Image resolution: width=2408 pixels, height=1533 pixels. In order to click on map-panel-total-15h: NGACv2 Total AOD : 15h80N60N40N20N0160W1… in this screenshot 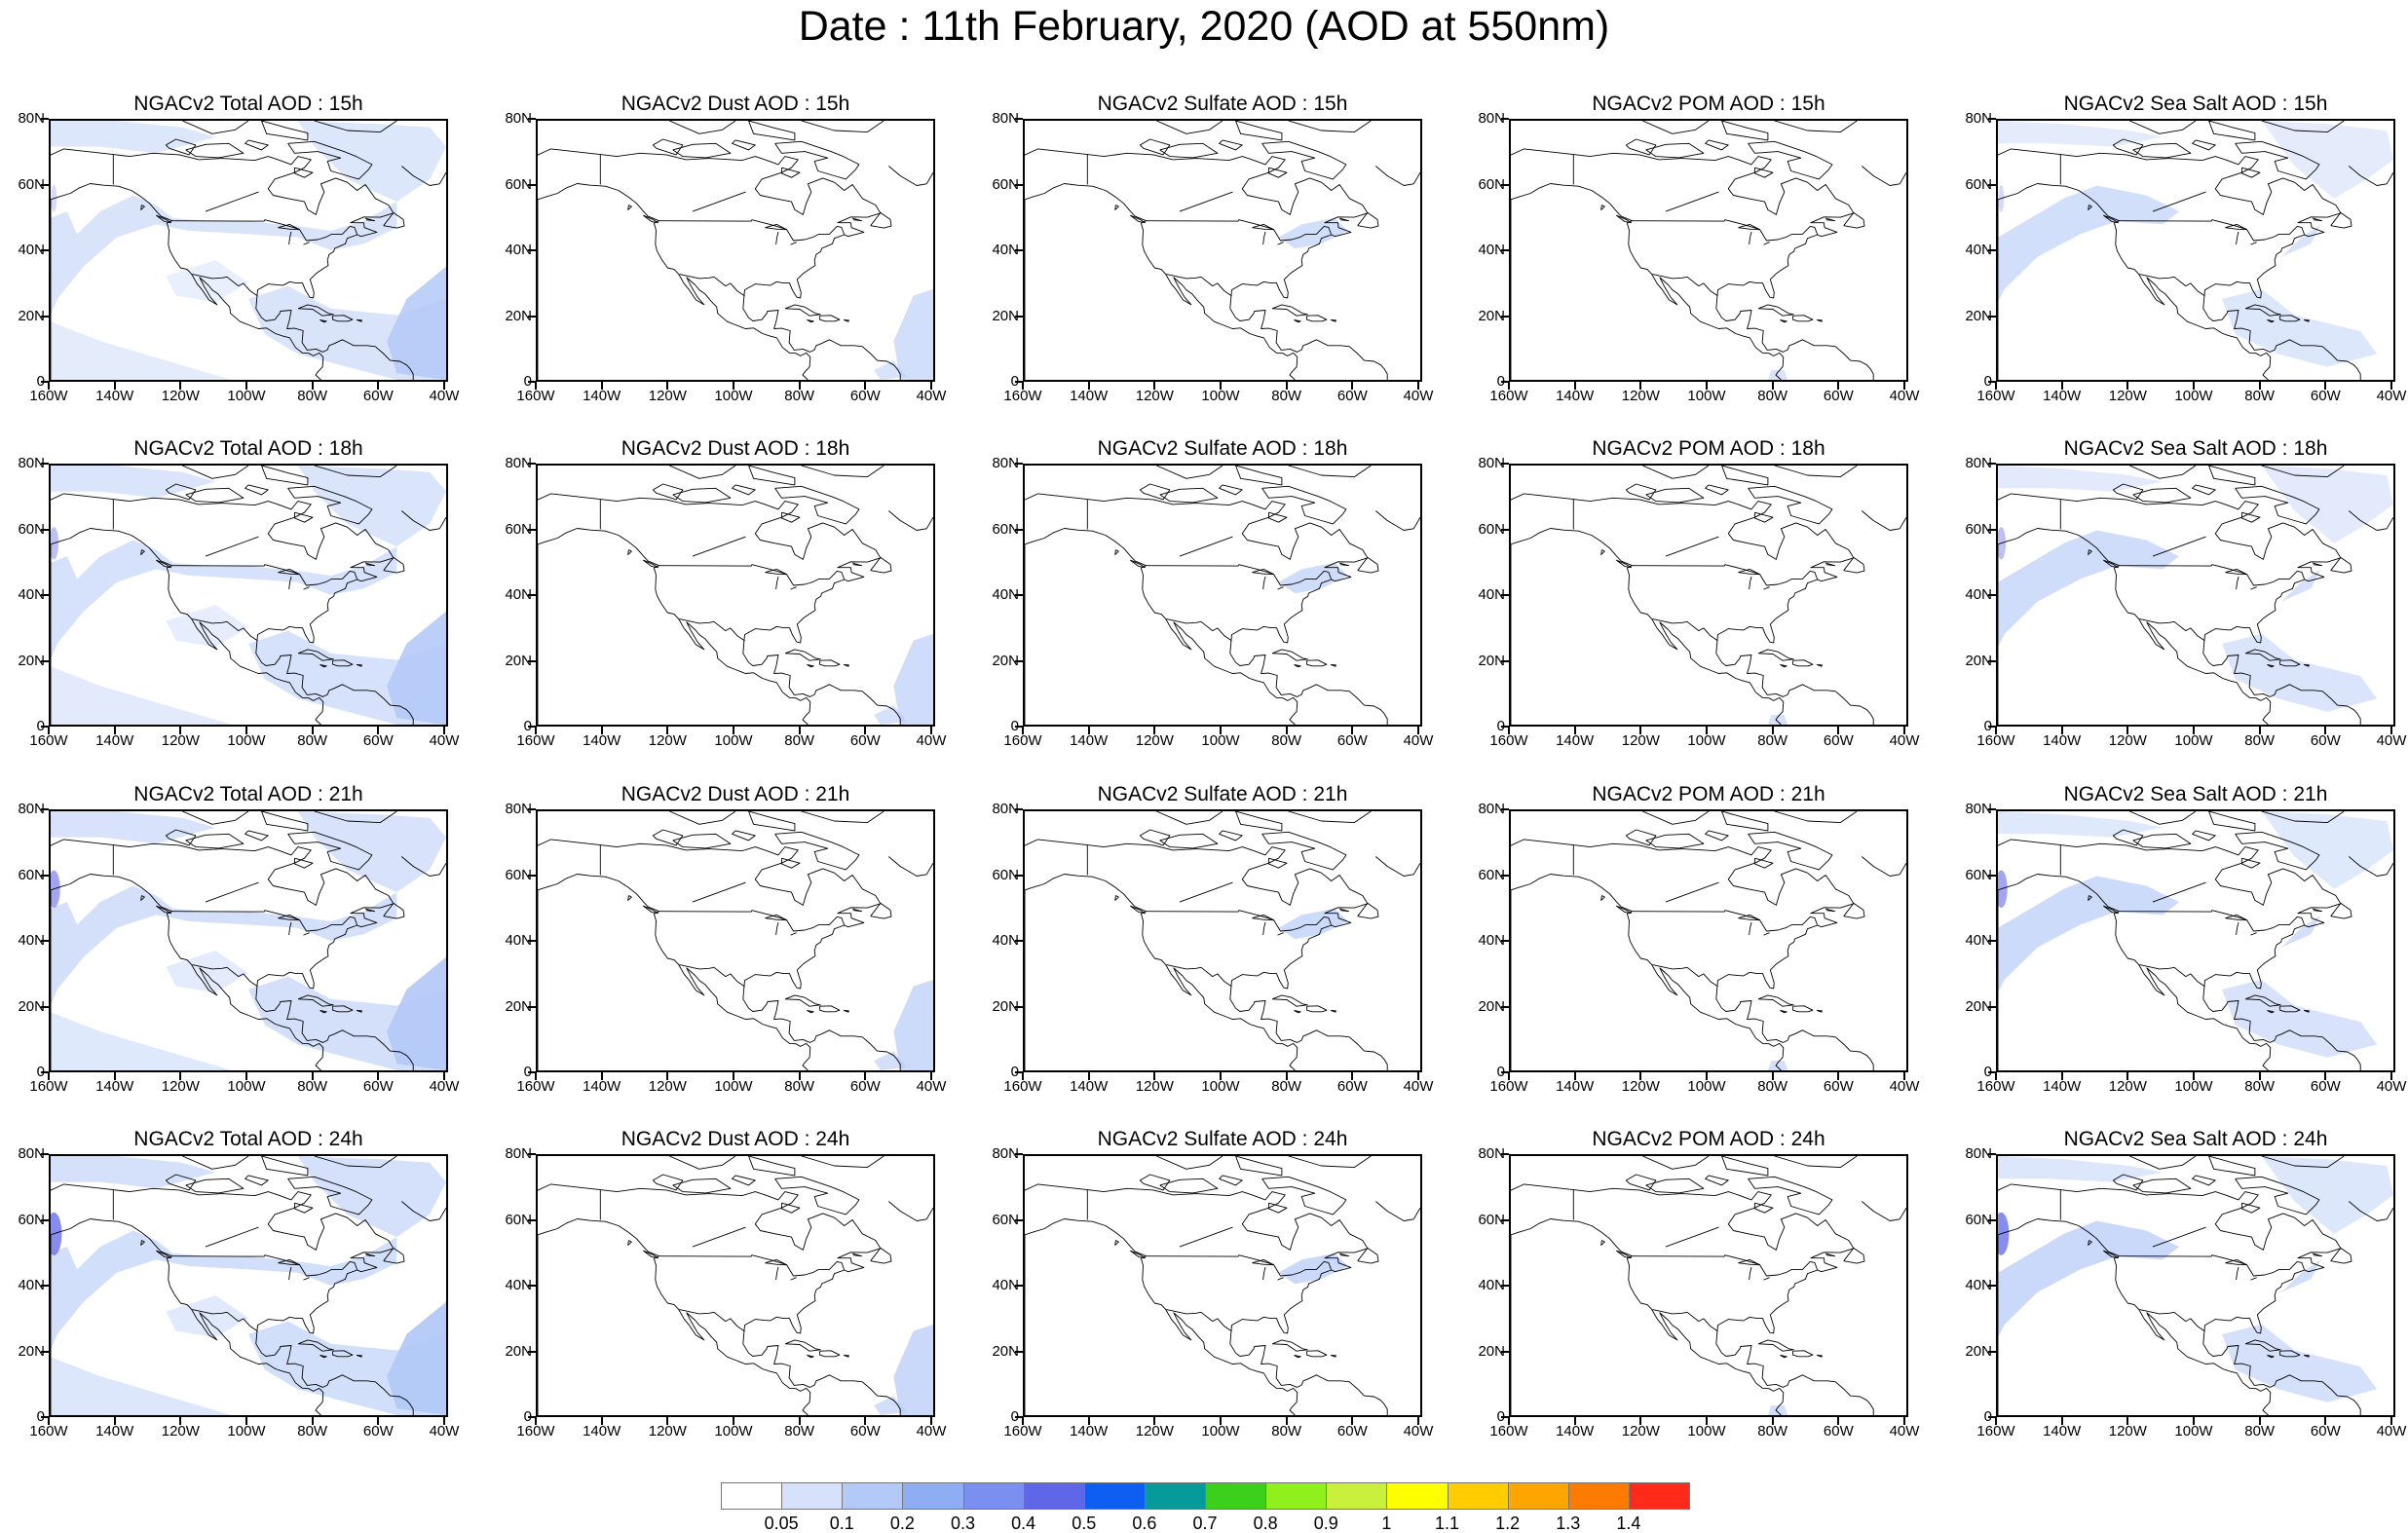, I will do `click(238, 254)`.